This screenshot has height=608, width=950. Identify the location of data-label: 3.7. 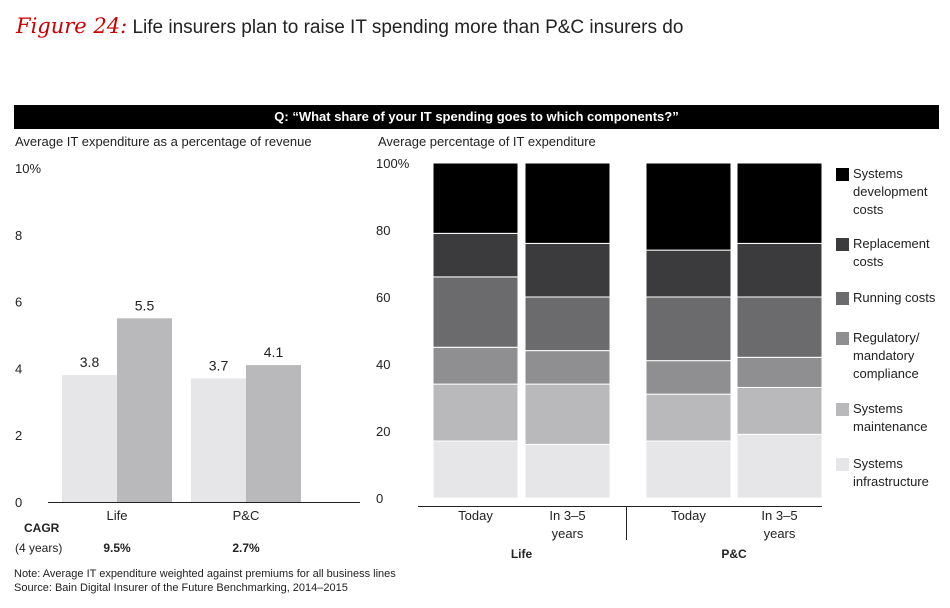
(219, 365).